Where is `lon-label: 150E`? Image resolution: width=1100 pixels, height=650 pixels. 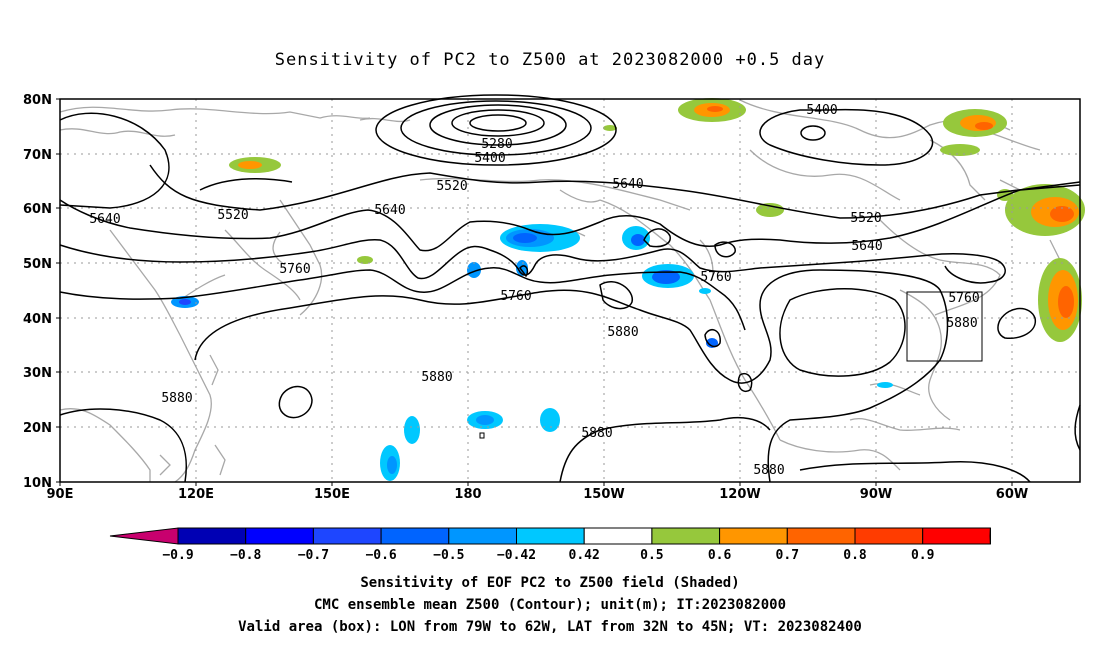 lon-label: 150E is located at coordinates (332, 494).